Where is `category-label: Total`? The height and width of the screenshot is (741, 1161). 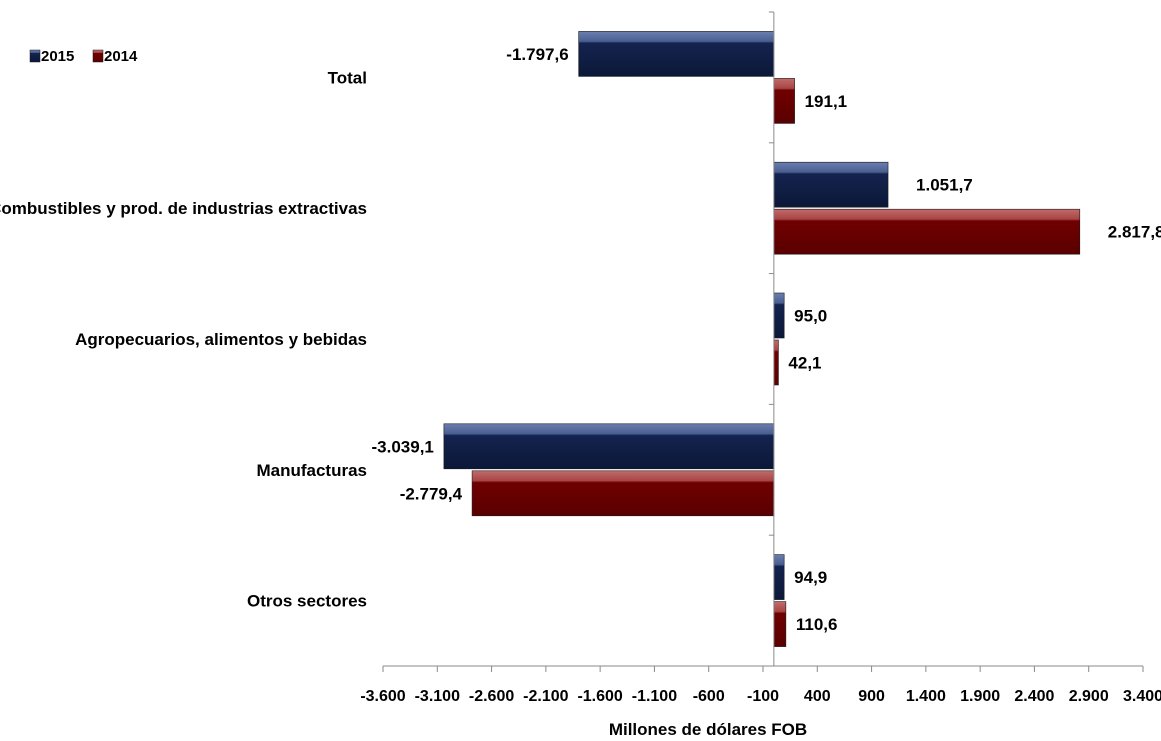 category-label: Total is located at coordinates (347, 77).